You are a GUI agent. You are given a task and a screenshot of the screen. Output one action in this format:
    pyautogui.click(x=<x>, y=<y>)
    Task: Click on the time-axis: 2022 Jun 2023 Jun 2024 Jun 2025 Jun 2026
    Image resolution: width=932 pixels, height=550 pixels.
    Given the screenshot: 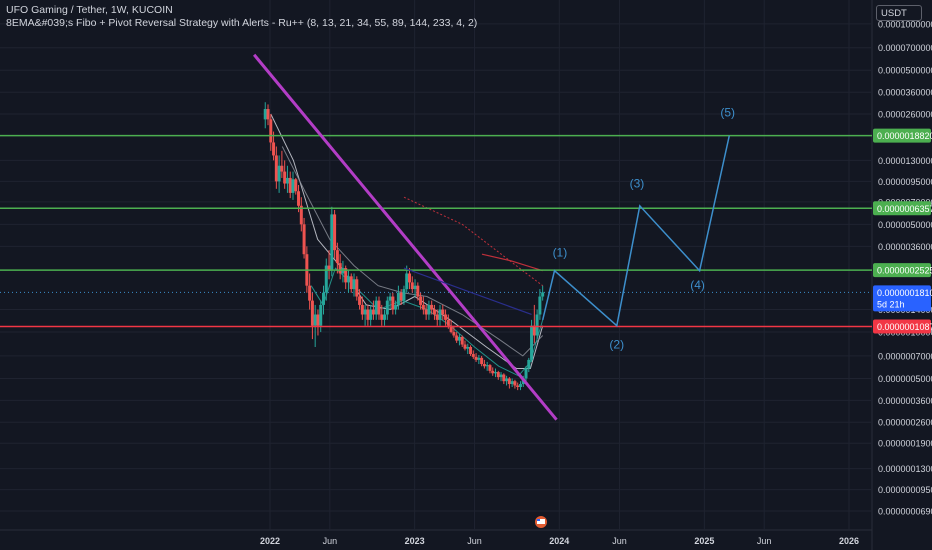 What is the action you would take?
    pyautogui.click(x=559, y=541)
    